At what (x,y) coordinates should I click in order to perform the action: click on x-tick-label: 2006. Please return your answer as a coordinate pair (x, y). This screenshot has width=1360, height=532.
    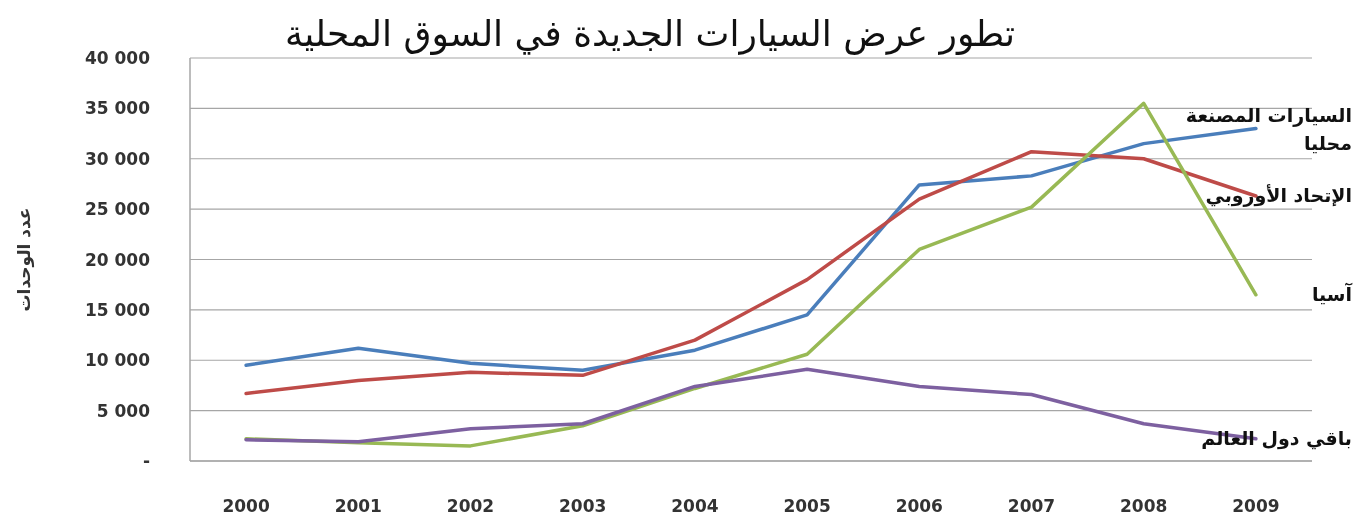
    Looking at the image, I should click on (919, 506).